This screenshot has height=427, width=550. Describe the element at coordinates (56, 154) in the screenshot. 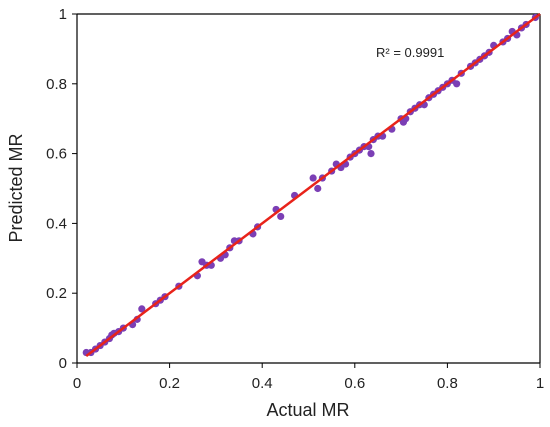

I see `y-tick-label: 0.6` at that location.